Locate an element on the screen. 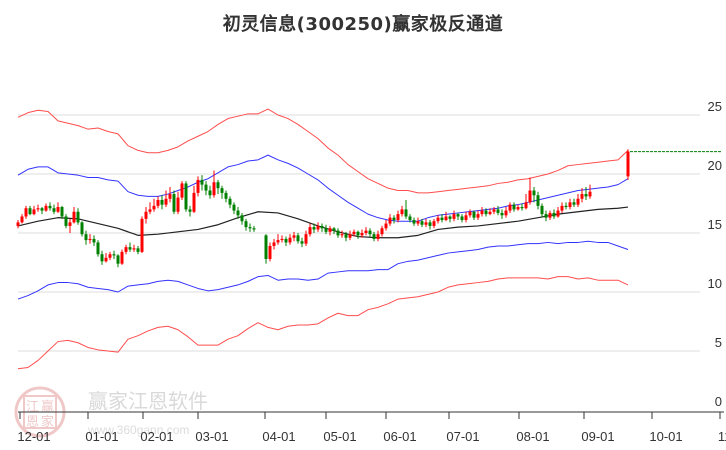 The height and width of the screenshot is (450, 726). watermark: 江 赢 恩 家 赢家江恩软件 www.360gann.com is located at coordinates (111, 412).